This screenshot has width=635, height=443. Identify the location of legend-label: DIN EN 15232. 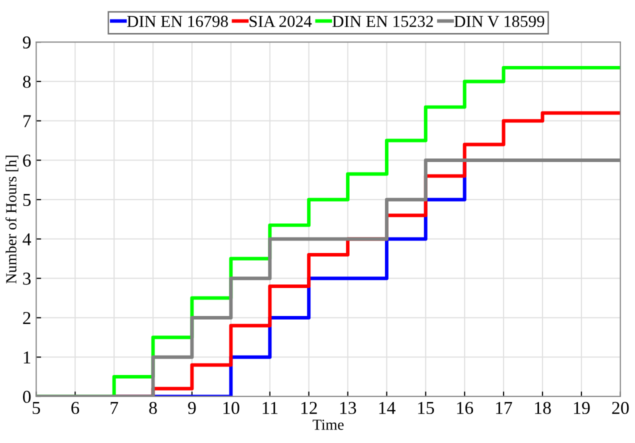
(382, 22).